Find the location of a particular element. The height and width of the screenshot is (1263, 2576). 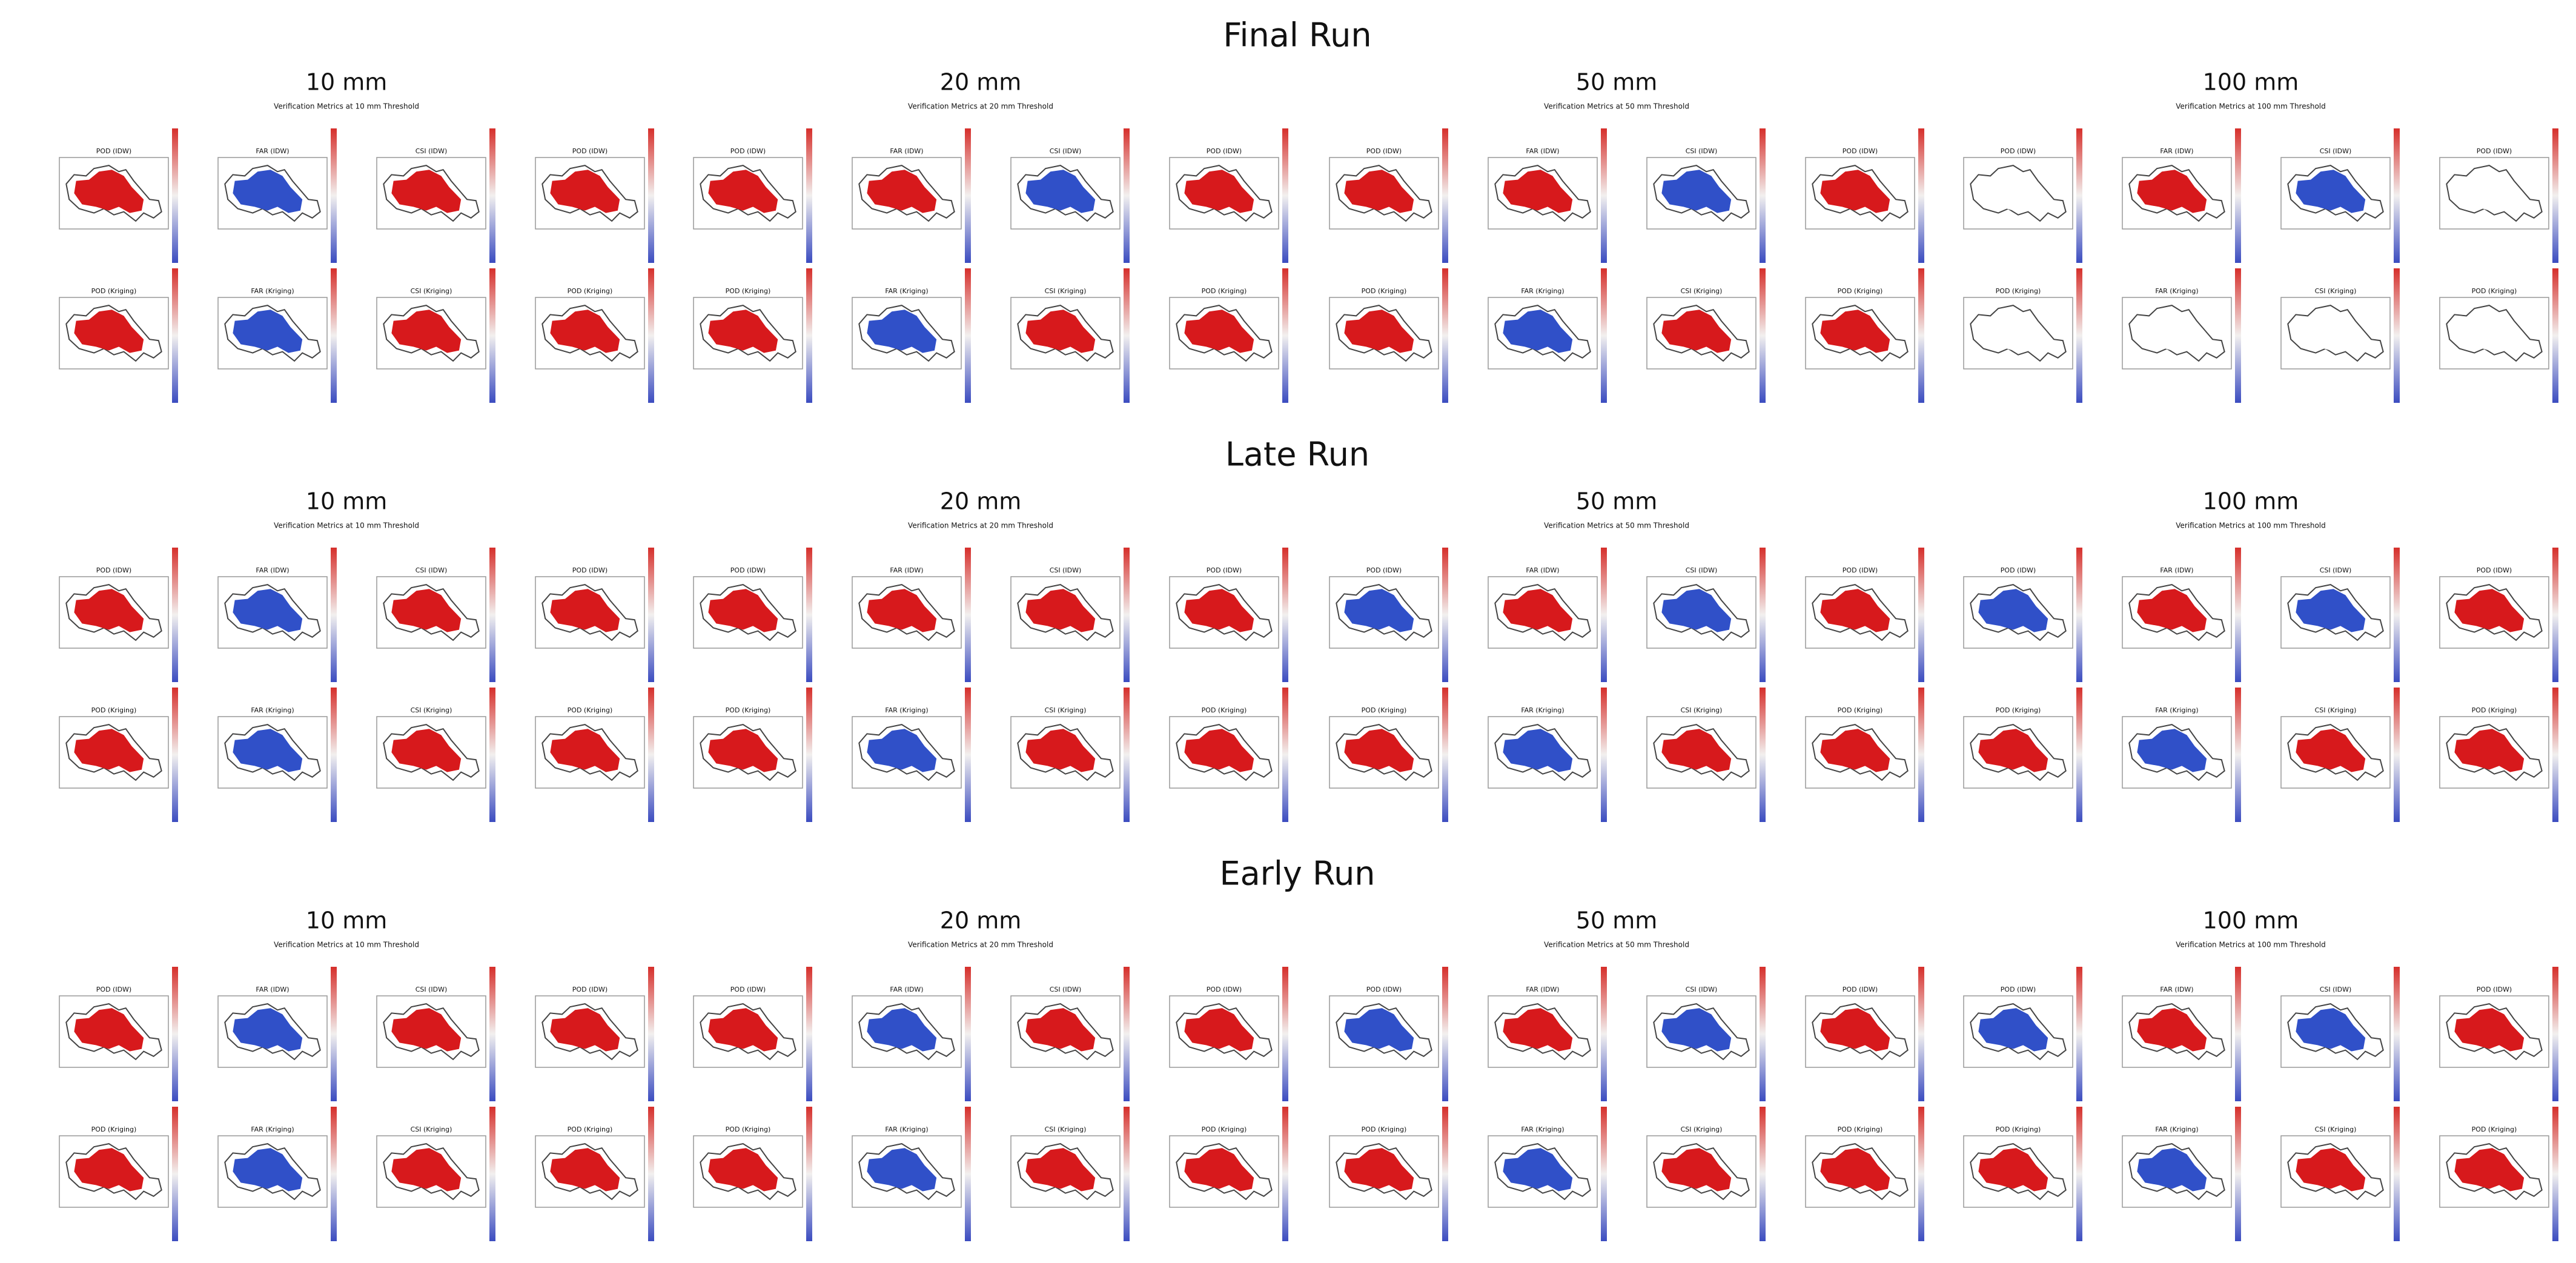

subtitle: Verification Metrics at 100 mm Threshold is located at coordinates (2251, 106).